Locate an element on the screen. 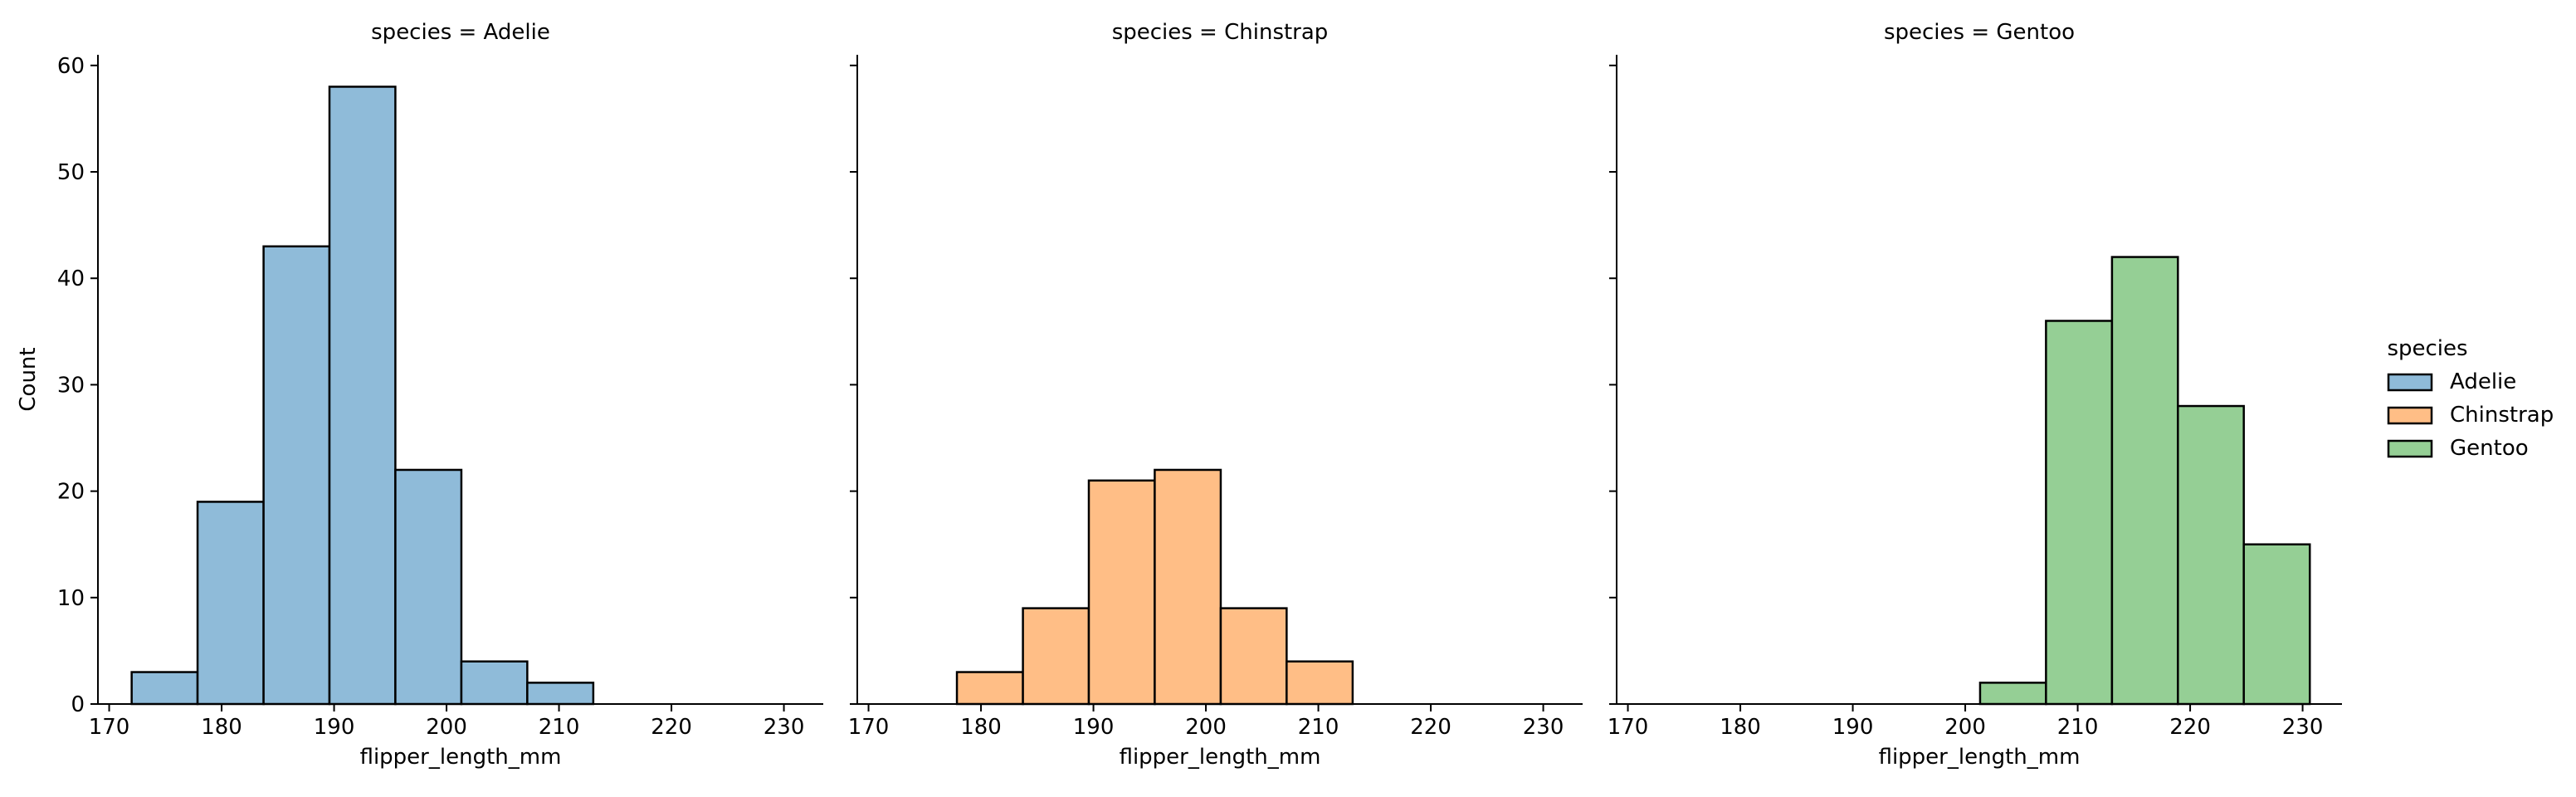 The width and height of the screenshot is (2576, 797). legend-item-gentoo: Gentoo is located at coordinates (2458, 448).